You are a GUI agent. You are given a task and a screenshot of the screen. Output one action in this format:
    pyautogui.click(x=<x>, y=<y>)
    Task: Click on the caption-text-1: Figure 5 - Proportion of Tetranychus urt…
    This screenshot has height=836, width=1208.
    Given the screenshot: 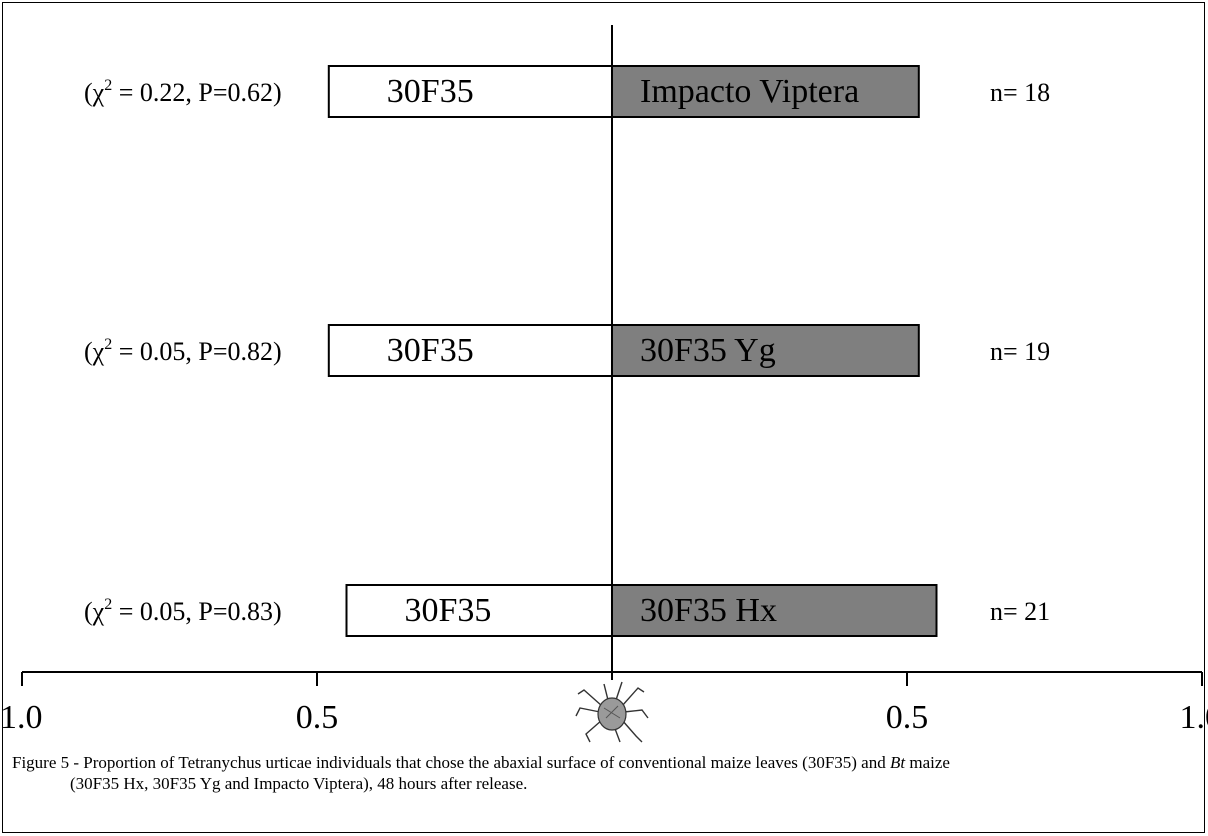 What is the action you would take?
    pyautogui.click(x=451, y=762)
    